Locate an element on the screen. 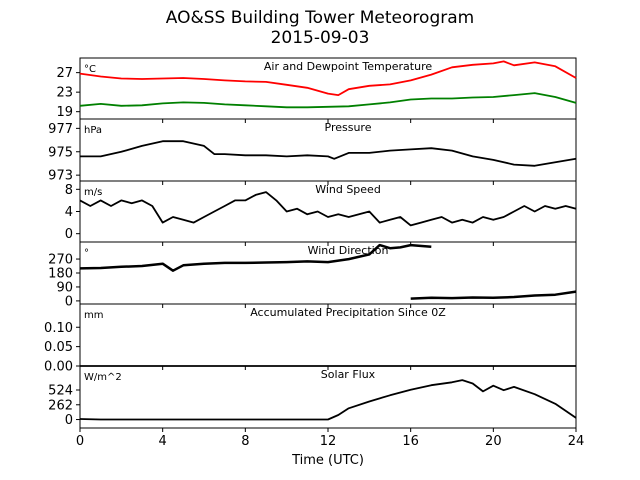 The image size is (640, 480). y-tick-label-3-2: 180 is located at coordinates (60, 274).